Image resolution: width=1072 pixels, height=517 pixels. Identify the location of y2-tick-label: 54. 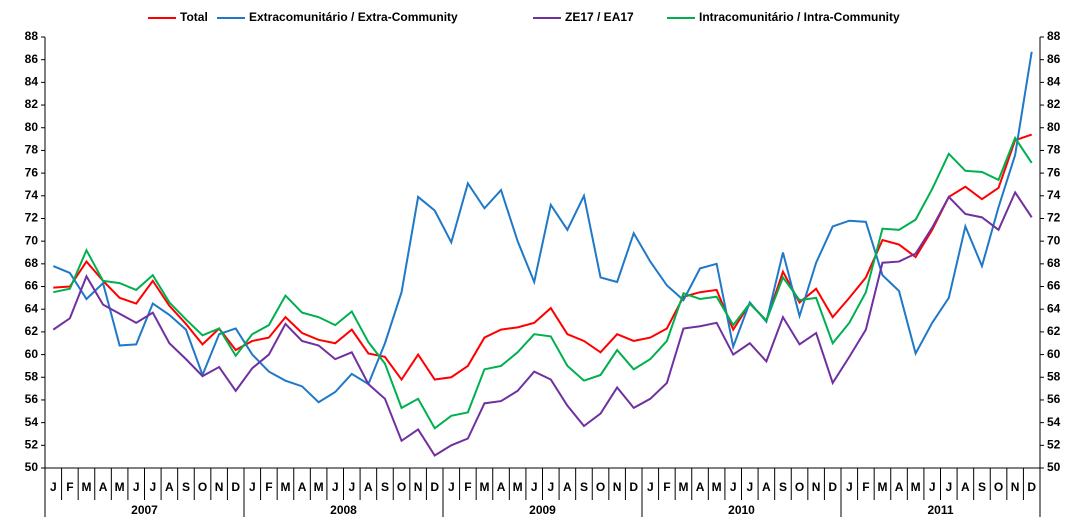
(1054, 422).